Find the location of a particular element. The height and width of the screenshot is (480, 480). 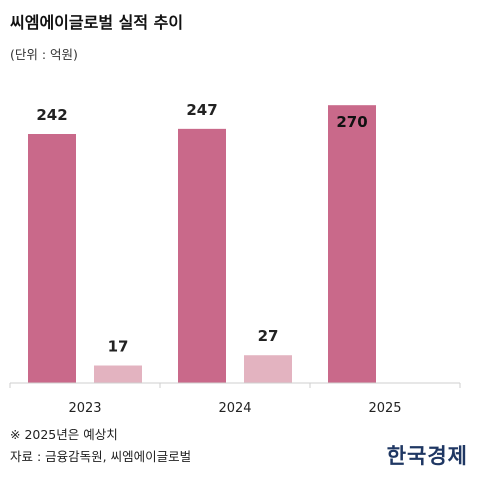

x-tick-label: 2025 is located at coordinates (384, 408).